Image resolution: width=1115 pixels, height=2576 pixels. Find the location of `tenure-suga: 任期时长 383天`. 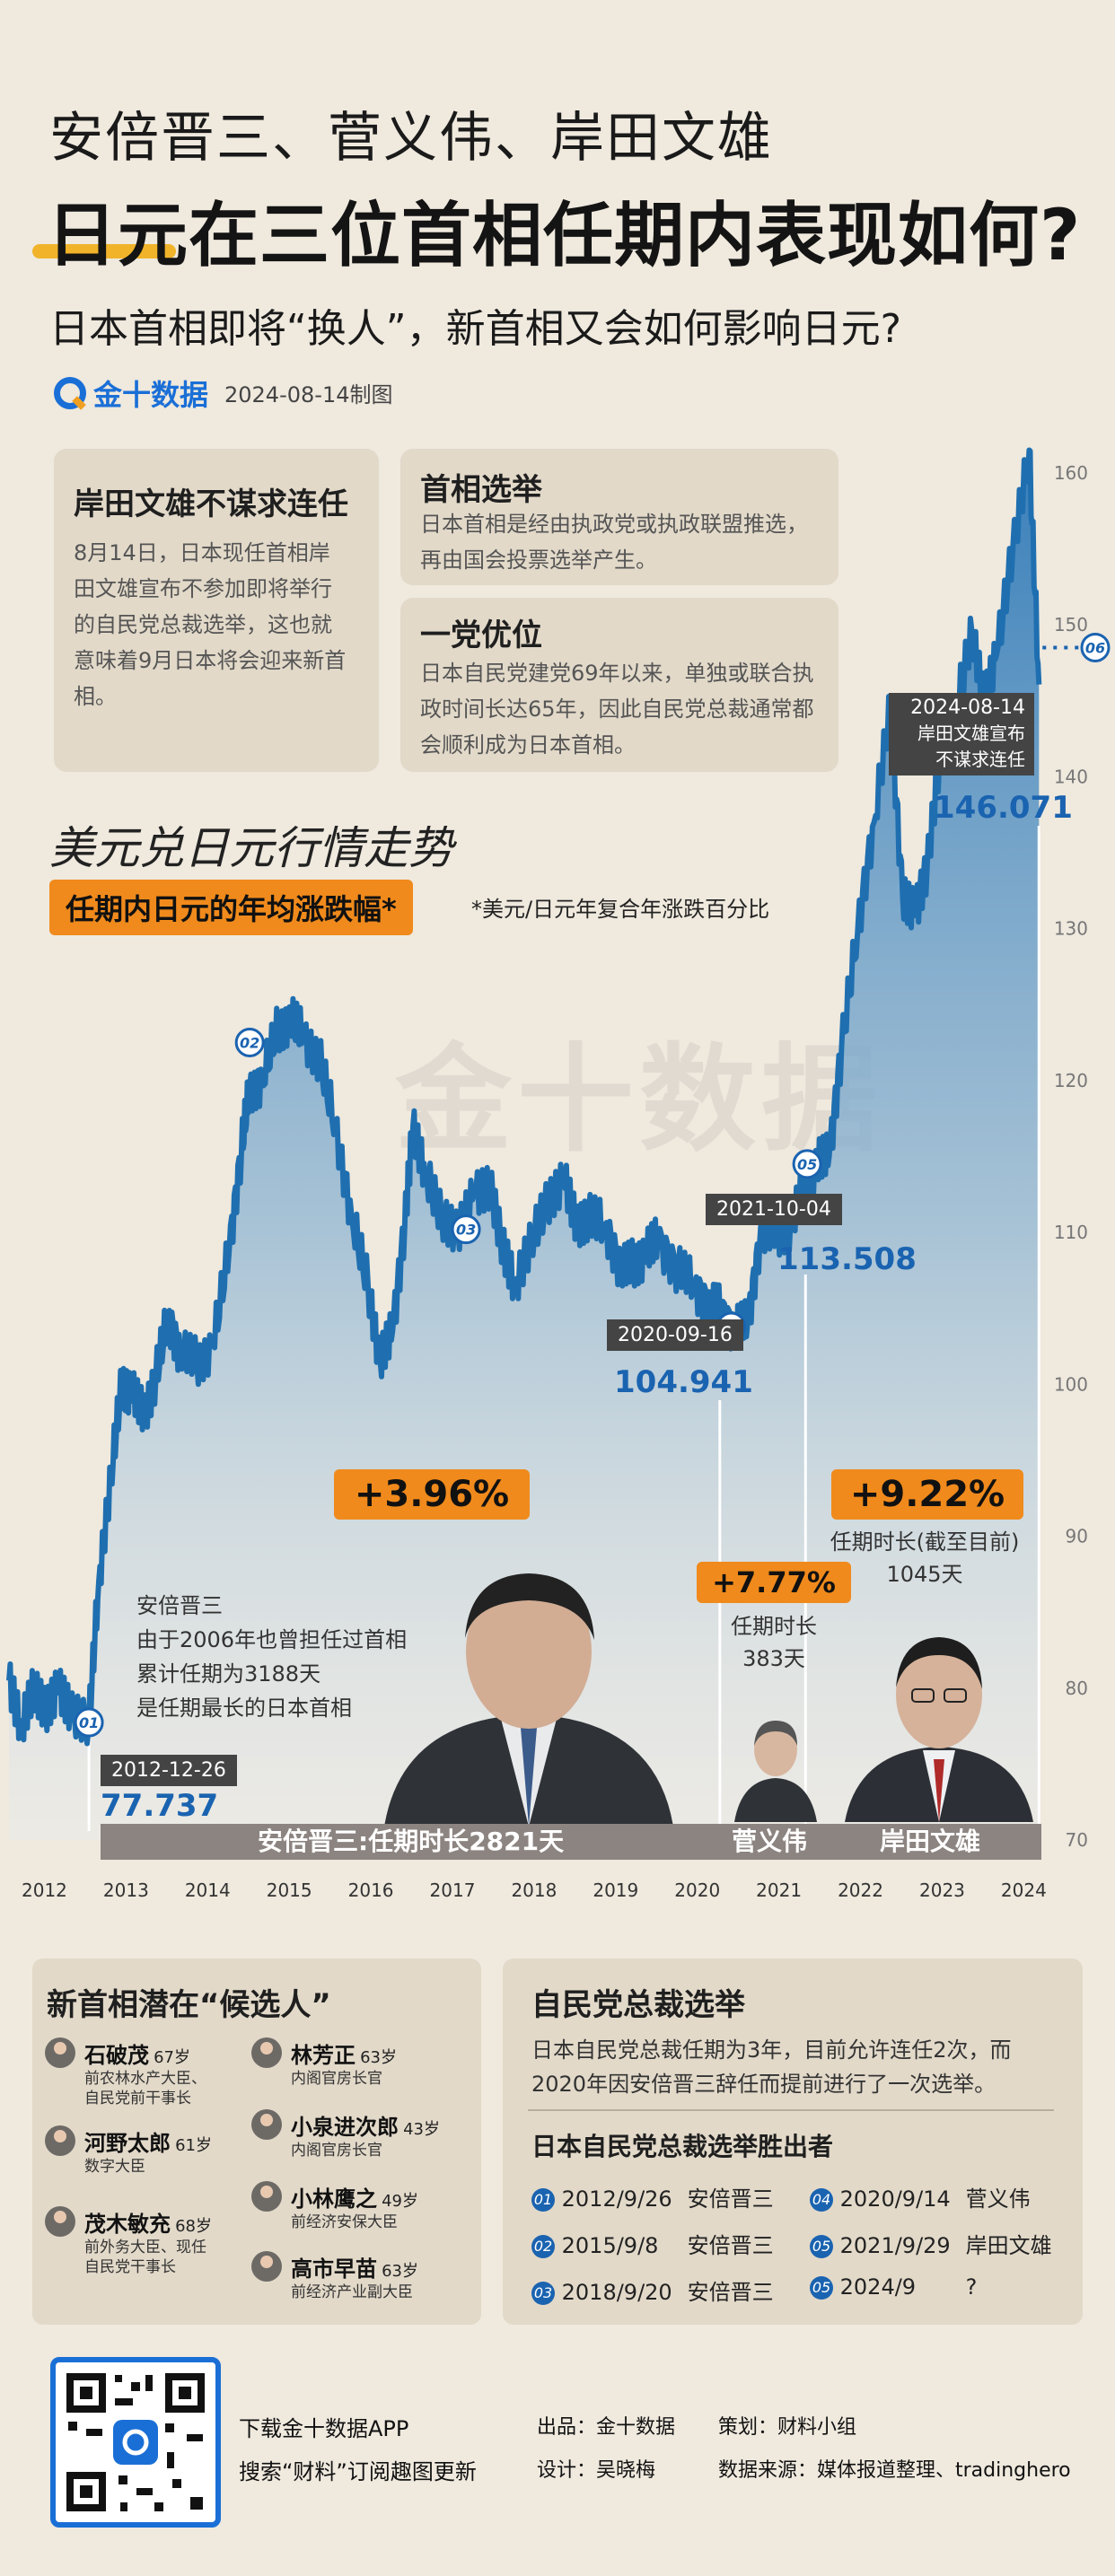

tenure-suga: 任期时长 383天 is located at coordinates (774, 1642).